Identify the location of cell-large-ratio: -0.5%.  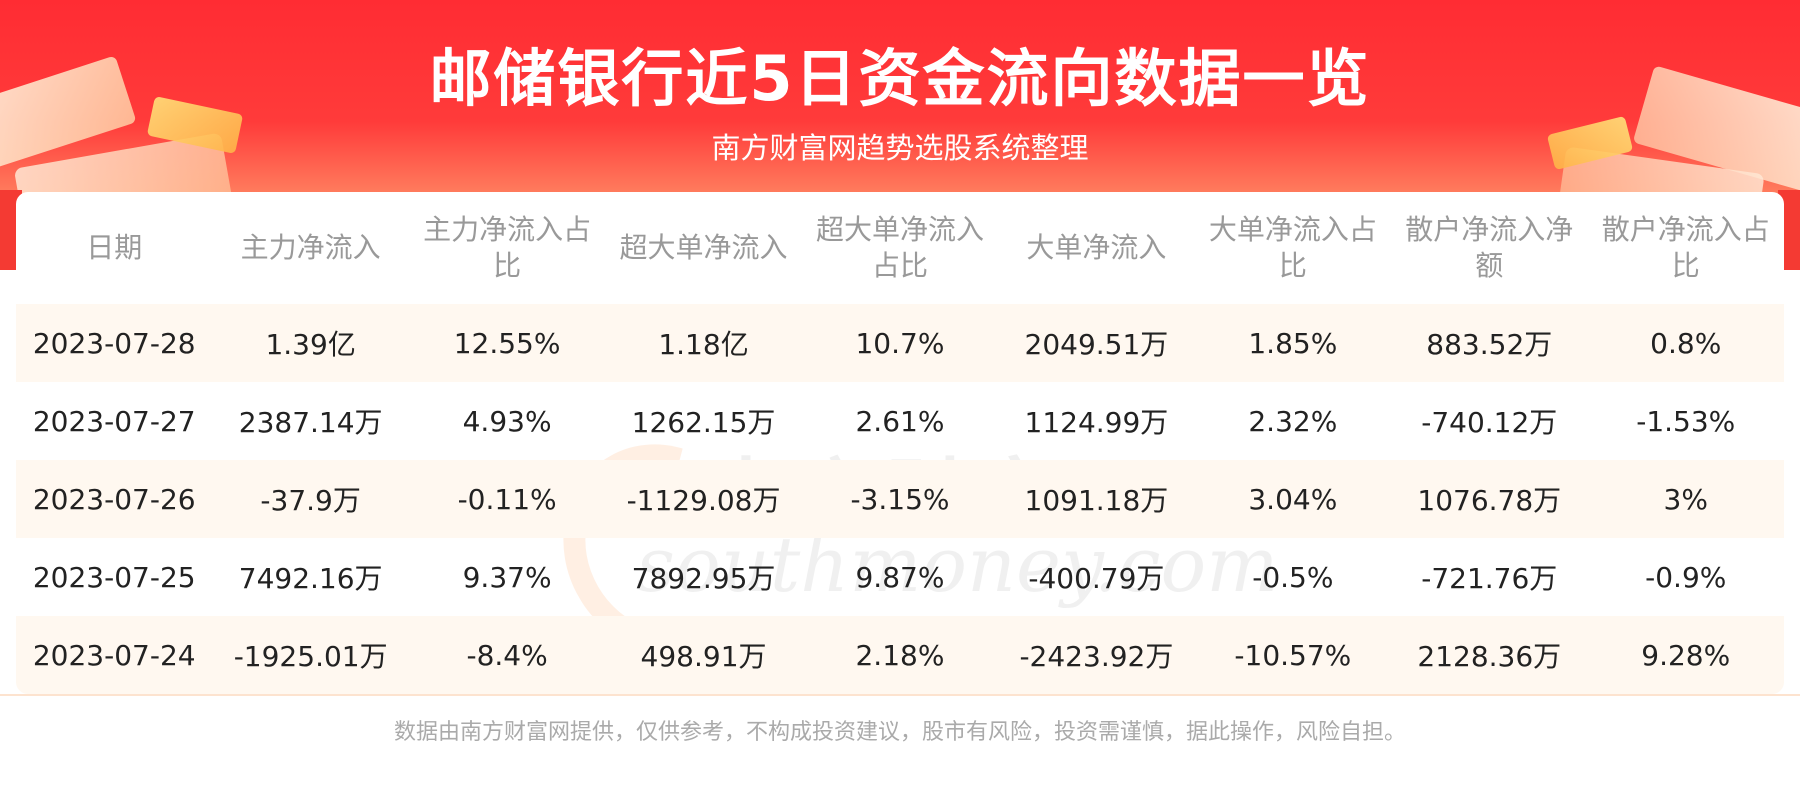
(1293, 577).